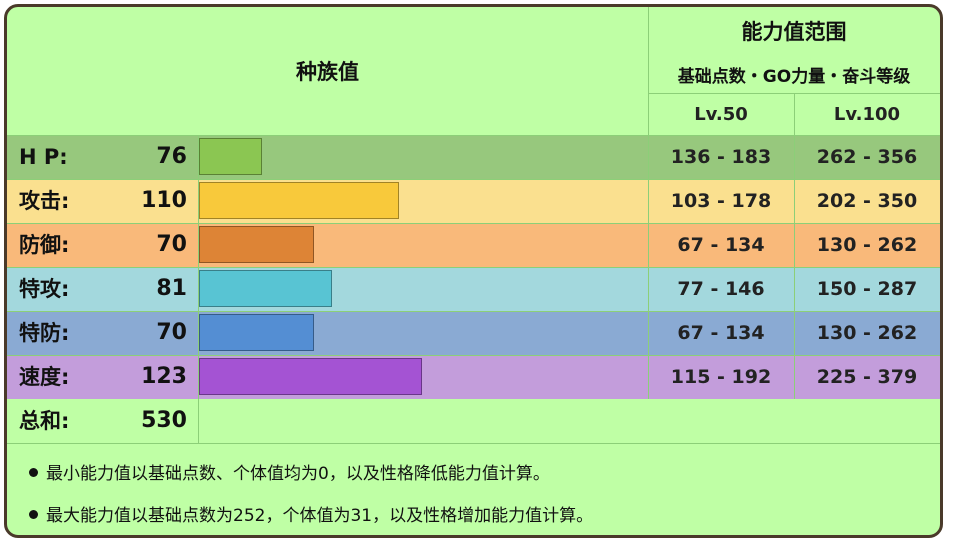  Describe the element at coordinates (473, 157) in the screenshot. I see `stat-row: H P: 76 136 - 183 262 - 356` at that location.